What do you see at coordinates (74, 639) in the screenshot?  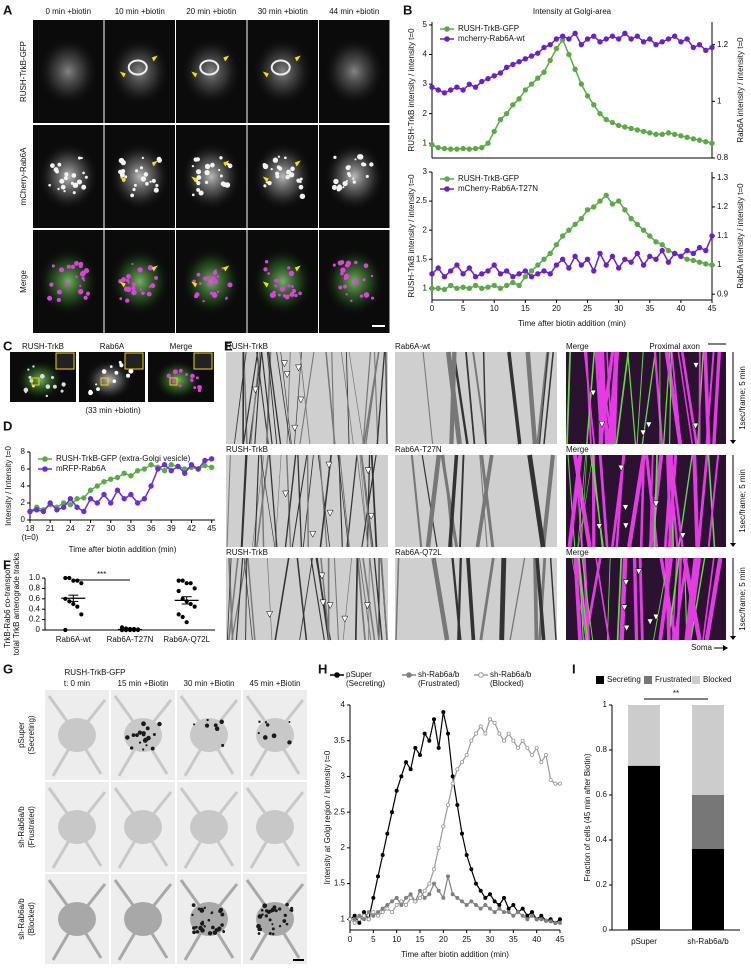 I see `x-tick-label: Rab6A-wt` at bounding box center [74, 639].